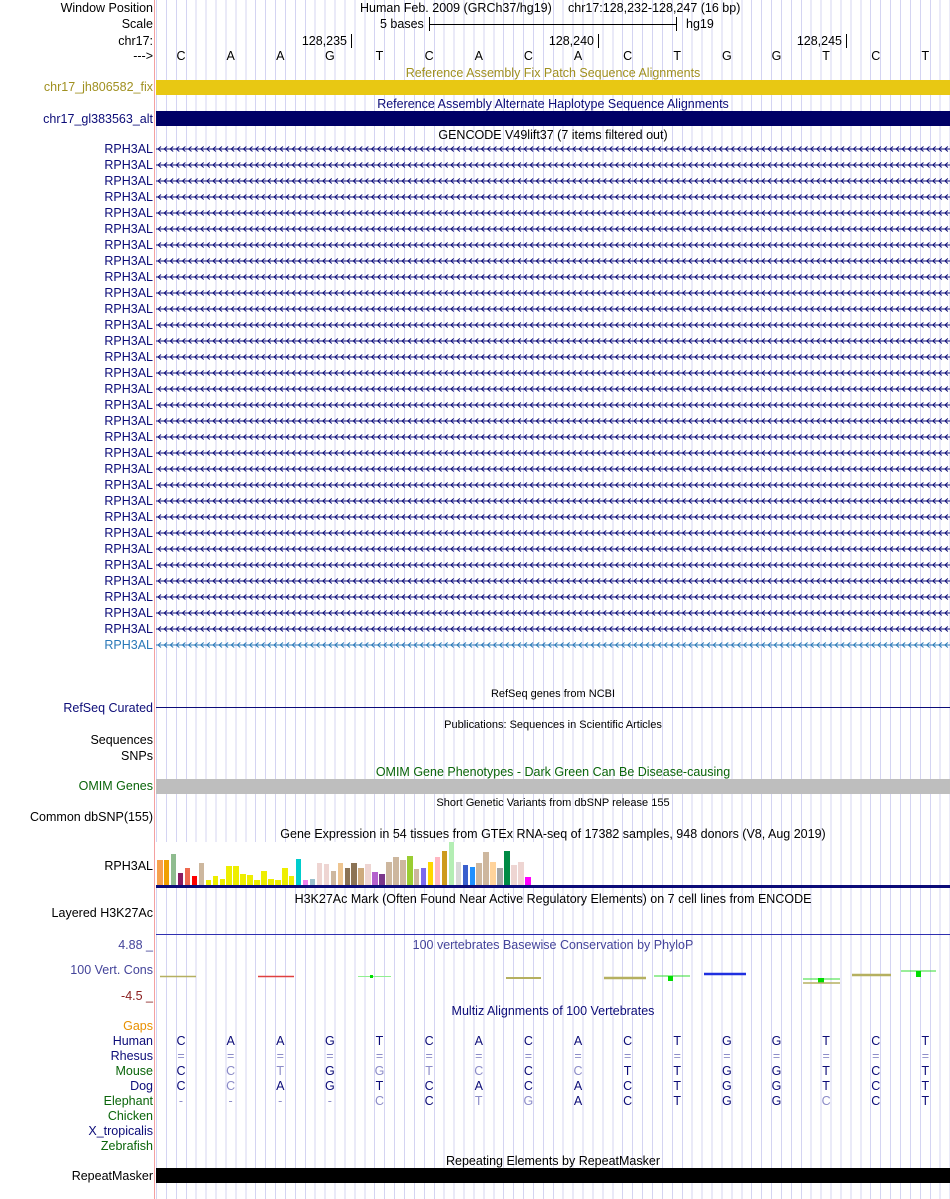  What do you see at coordinates (128, 1101) in the screenshot?
I see `species-label-elephant: Elephant` at bounding box center [128, 1101].